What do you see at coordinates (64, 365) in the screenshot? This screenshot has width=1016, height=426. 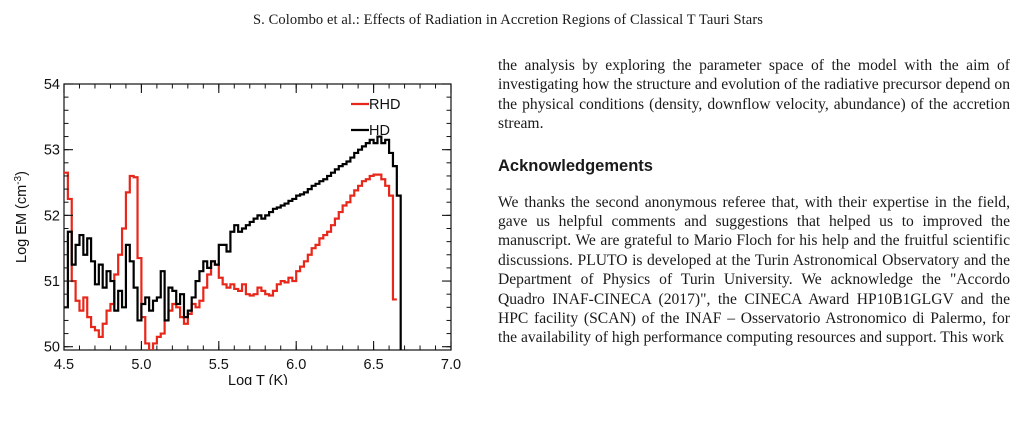 I see `x-tick-label: 4.5` at bounding box center [64, 365].